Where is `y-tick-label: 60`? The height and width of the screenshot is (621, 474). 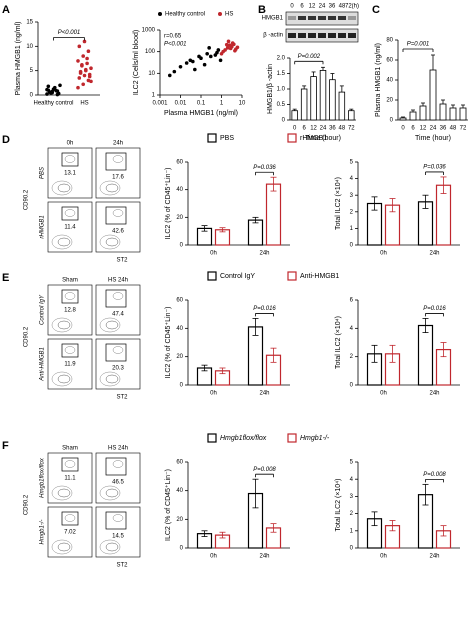
y-tick-label: 60 is located at coordinates (389, 61).